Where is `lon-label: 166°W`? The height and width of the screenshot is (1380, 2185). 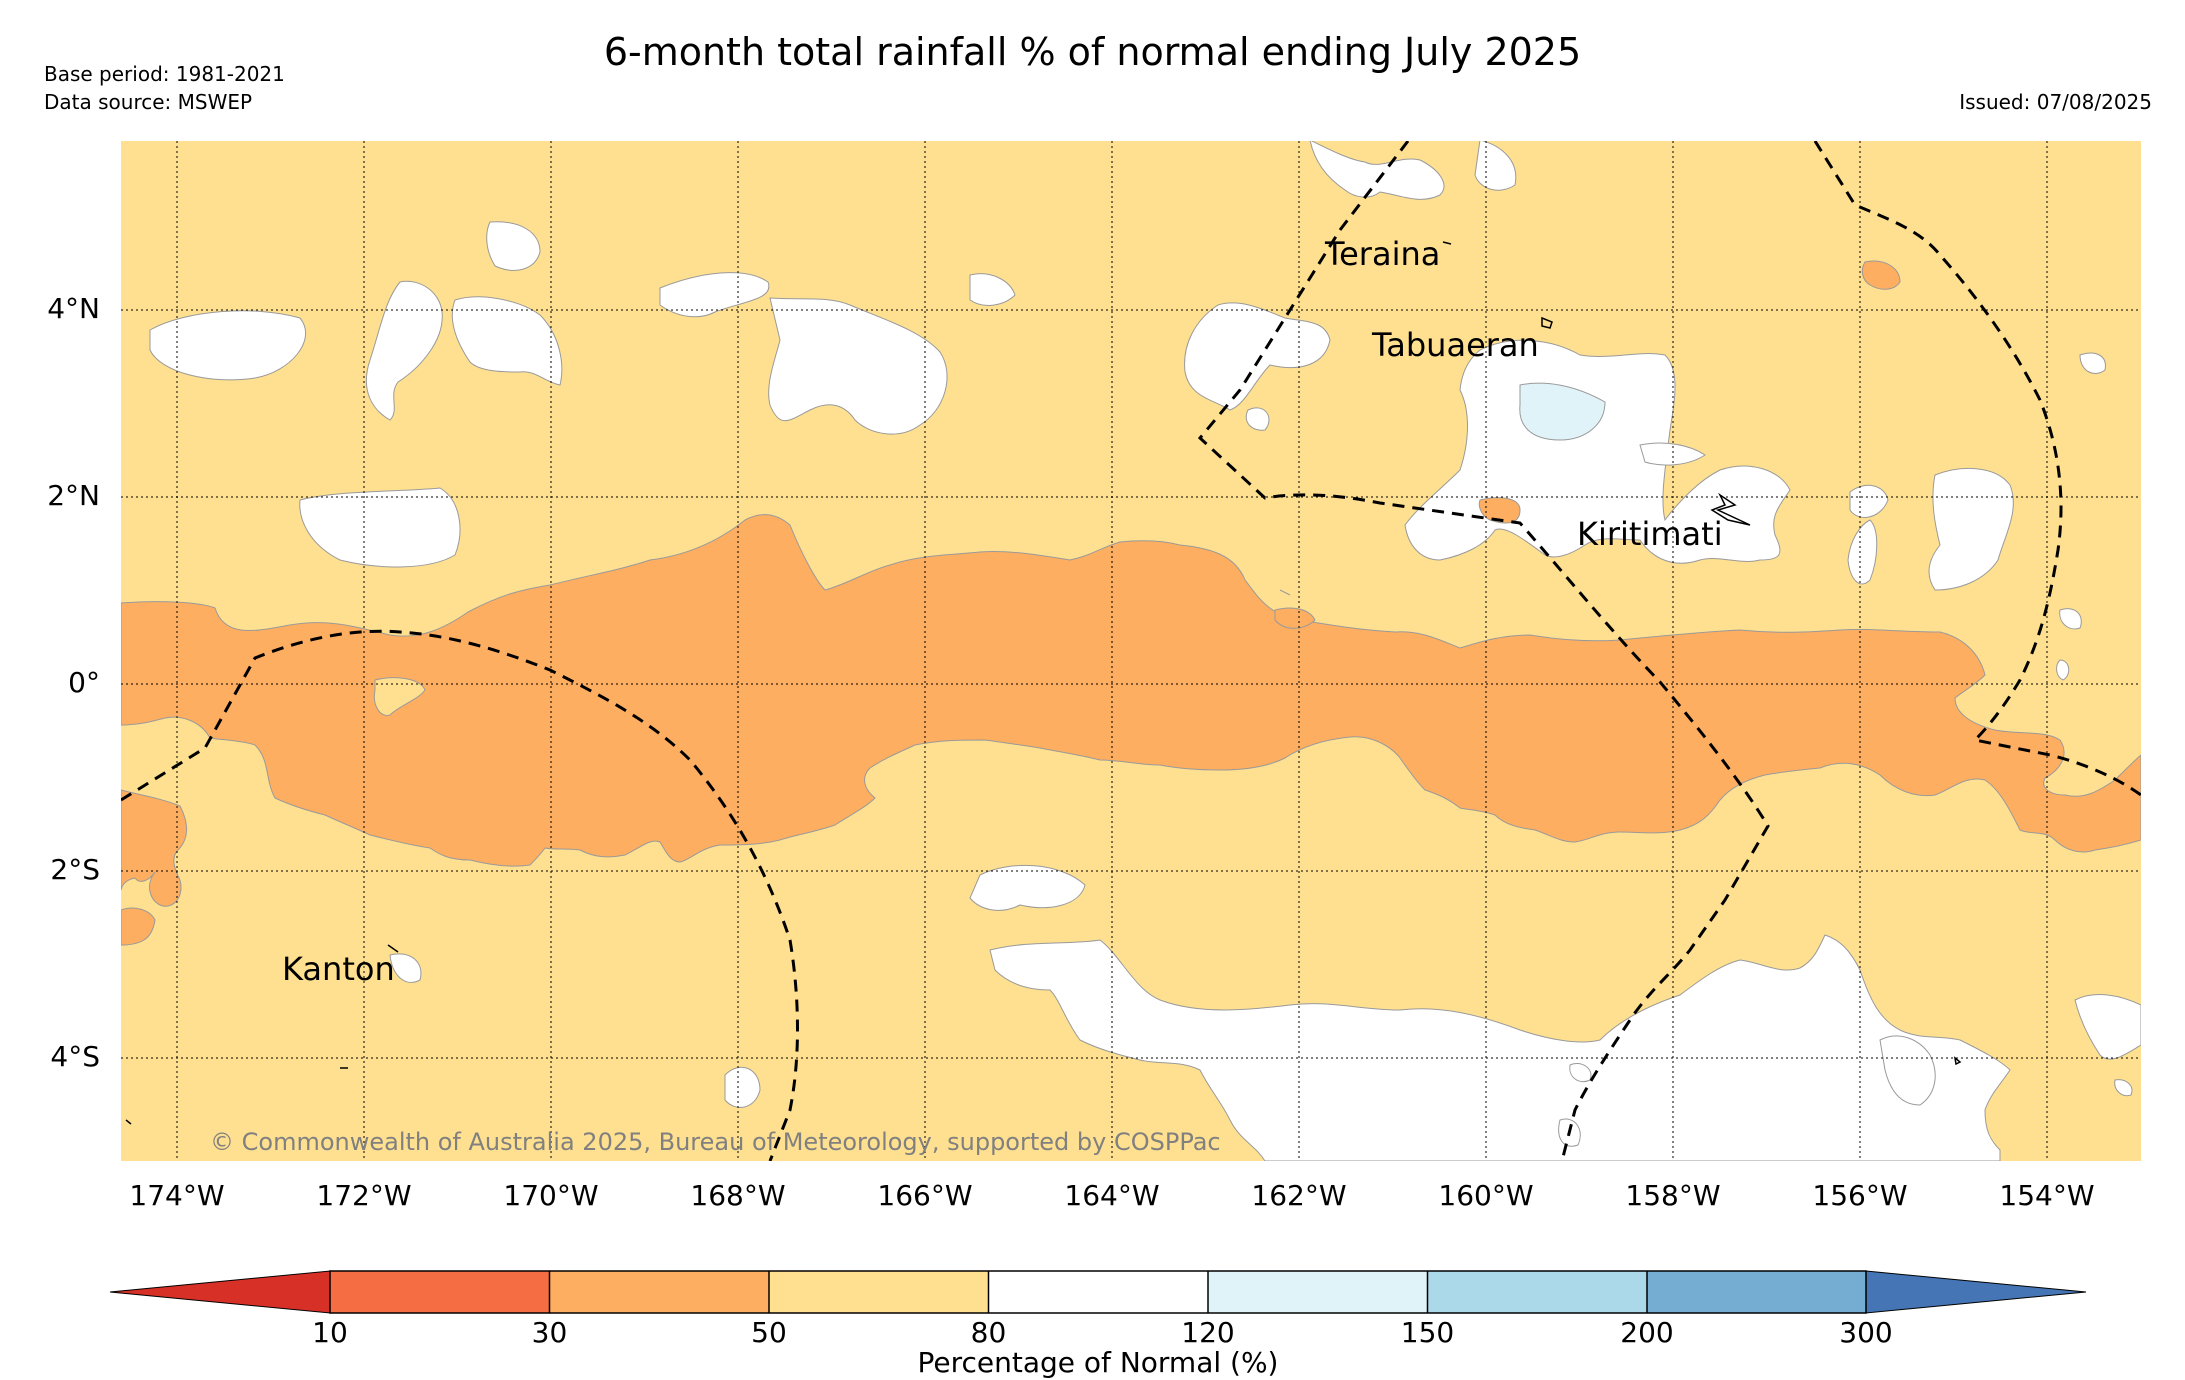
lon-label: 166°W is located at coordinates (924, 1195).